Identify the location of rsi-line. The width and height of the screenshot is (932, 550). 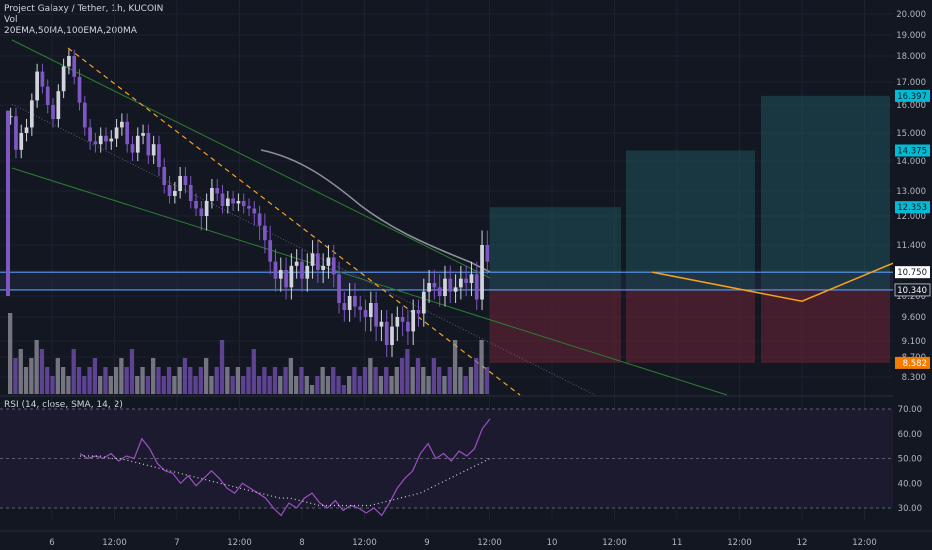
(285, 467).